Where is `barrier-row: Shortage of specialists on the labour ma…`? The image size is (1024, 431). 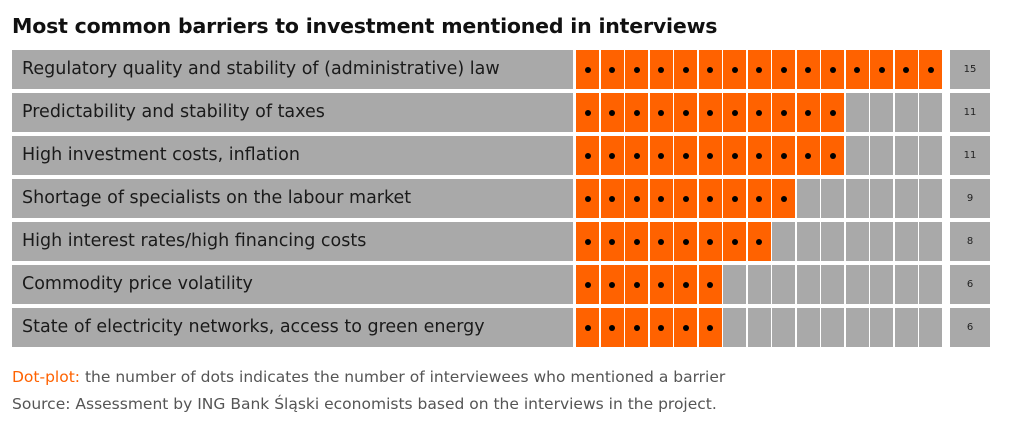
barrier-row: Shortage of specialists on the labour ma… is located at coordinates (501, 198).